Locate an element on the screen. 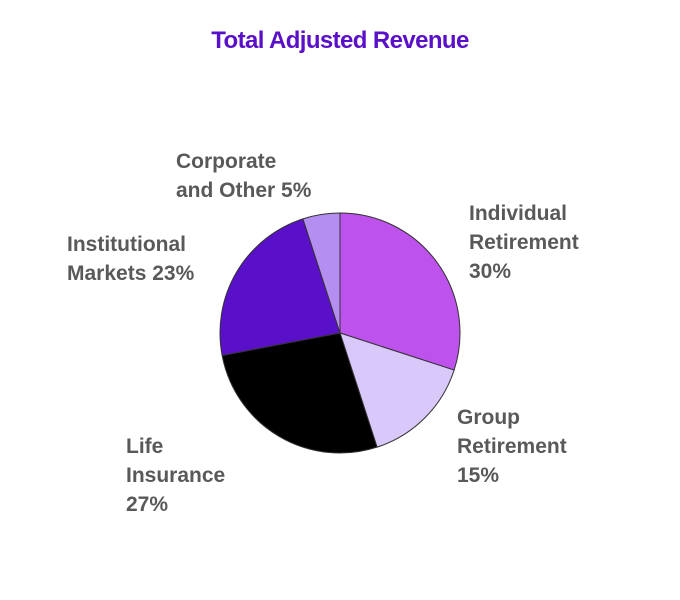 The height and width of the screenshot is (600, 680). pie-slice-corporate is located at coordinates (321, 273).